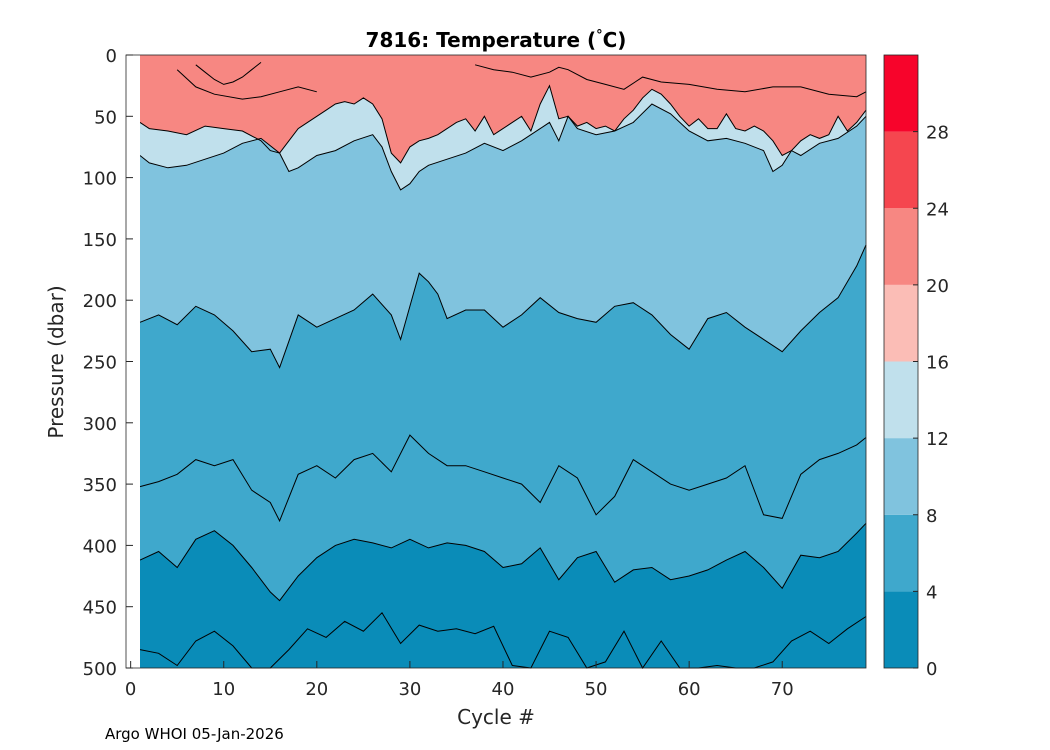 The width and height of the screenshot is (1050, 750). What do you see at coordinates (100, 179) in the screenshot?
I see `y-tick-label-100: 100` at bounding box center [100, 179].